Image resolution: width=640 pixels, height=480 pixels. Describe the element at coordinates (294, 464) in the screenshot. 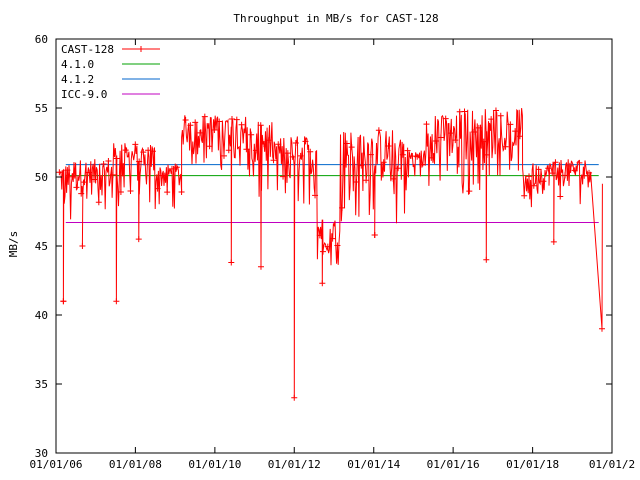

I see `x-tick-label: 01/01/12` at that location.